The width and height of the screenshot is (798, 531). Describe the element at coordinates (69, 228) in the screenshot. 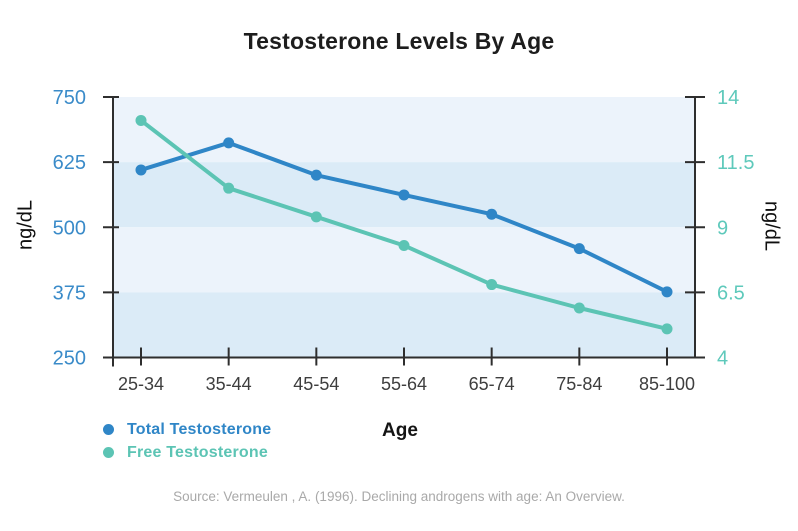

I see `y-left-tick-label: 500` at that location.